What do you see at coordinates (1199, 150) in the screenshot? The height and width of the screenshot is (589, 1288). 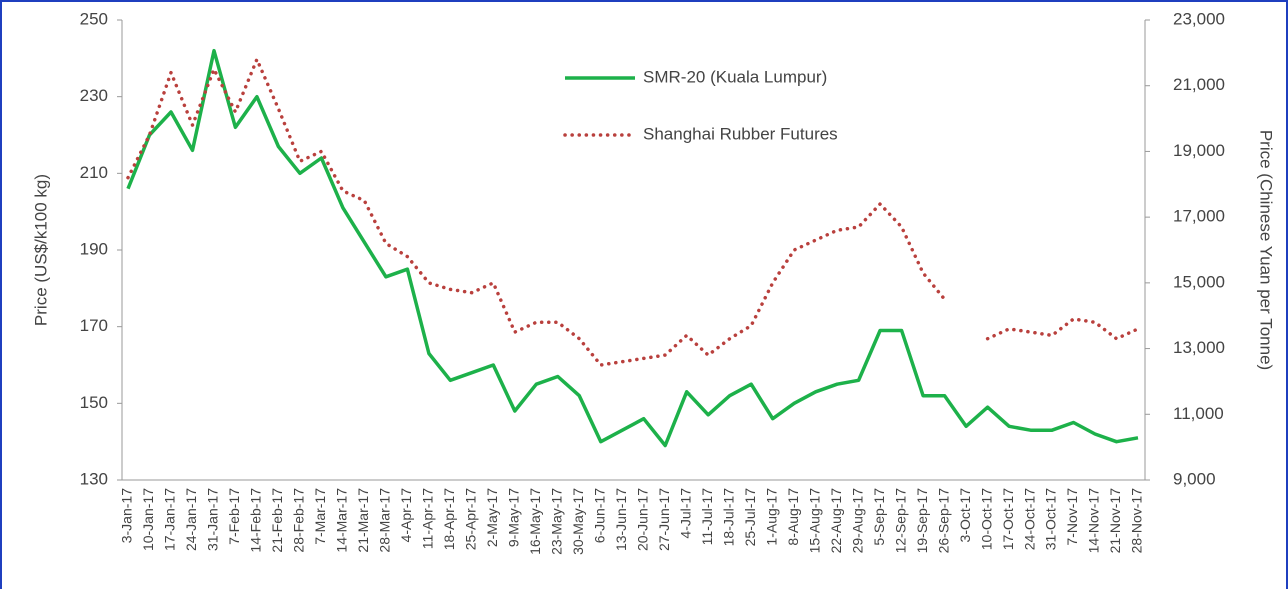 I see `y2-tick-label: 19,000` at bounding box center [1199, 150].